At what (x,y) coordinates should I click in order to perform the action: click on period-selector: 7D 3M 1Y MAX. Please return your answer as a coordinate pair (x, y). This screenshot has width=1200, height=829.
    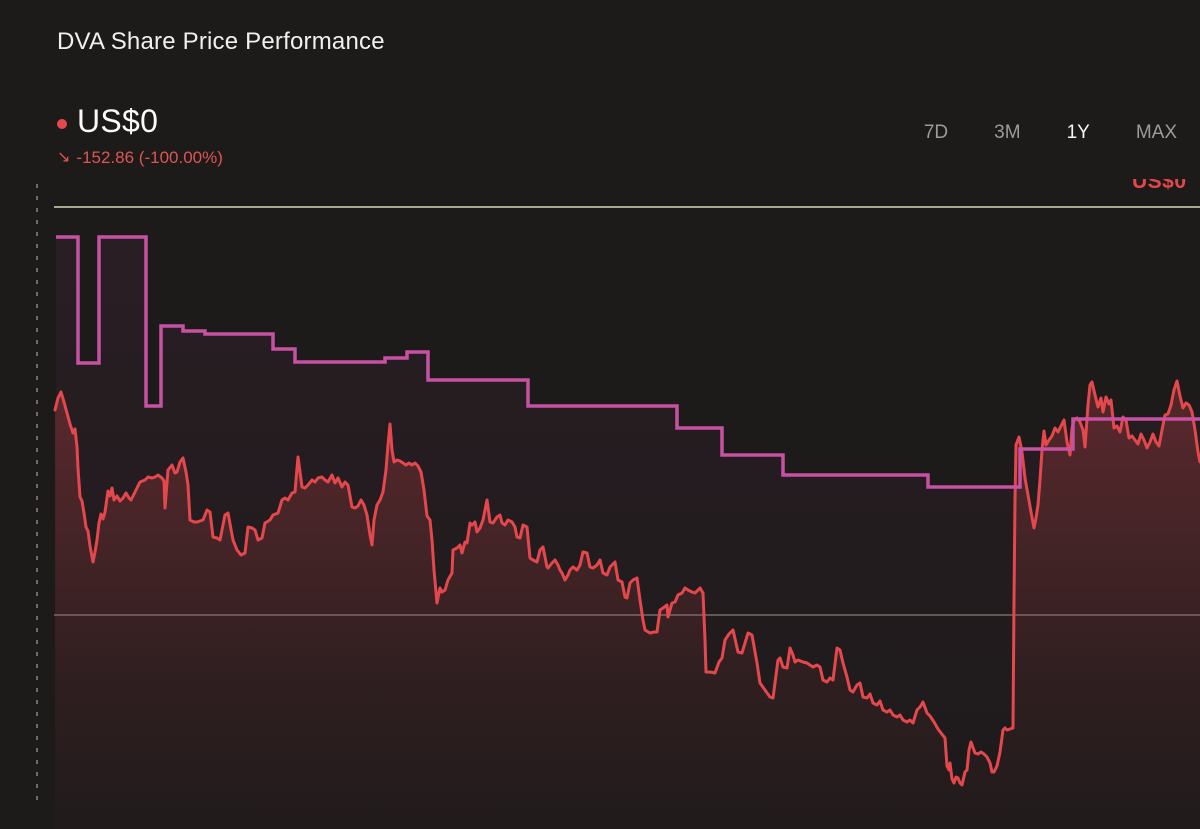
    Looking at the image, I should click on (1050, 133).